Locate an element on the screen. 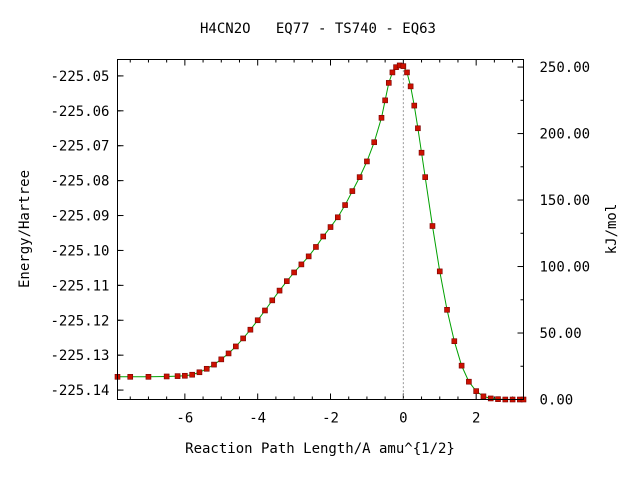 Image resolution: width=640 pixels, height=480 pixels. x-tick-label: -4 is located at coordinates (257, 419).